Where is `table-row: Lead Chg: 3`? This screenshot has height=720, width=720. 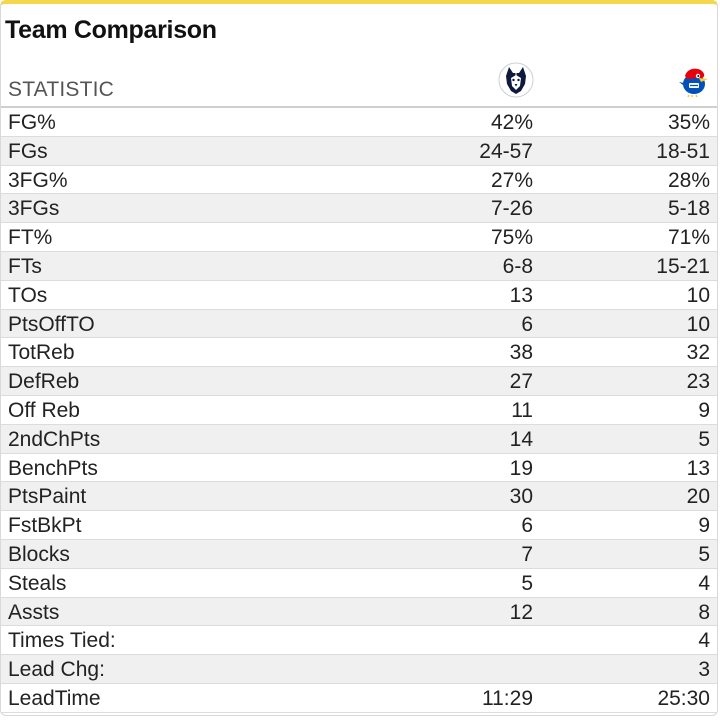
table-row: Lead Chg: 3 is located at coordinates (359, 669).